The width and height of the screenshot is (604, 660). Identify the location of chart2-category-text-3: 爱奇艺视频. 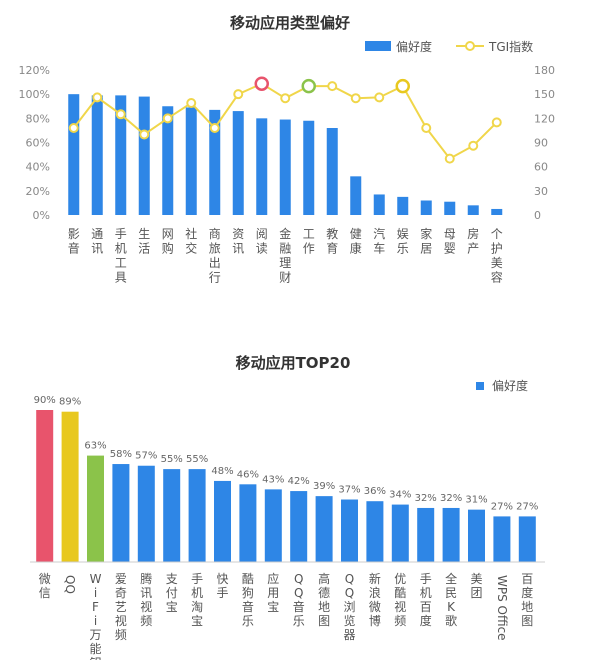
(121, 607).